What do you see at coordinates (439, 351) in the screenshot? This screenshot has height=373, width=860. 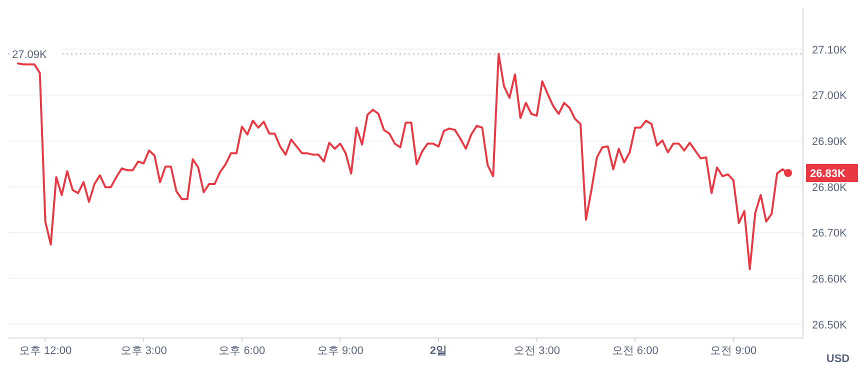 I see `x-tick-label: 2일` at bounding box center [439, 351].